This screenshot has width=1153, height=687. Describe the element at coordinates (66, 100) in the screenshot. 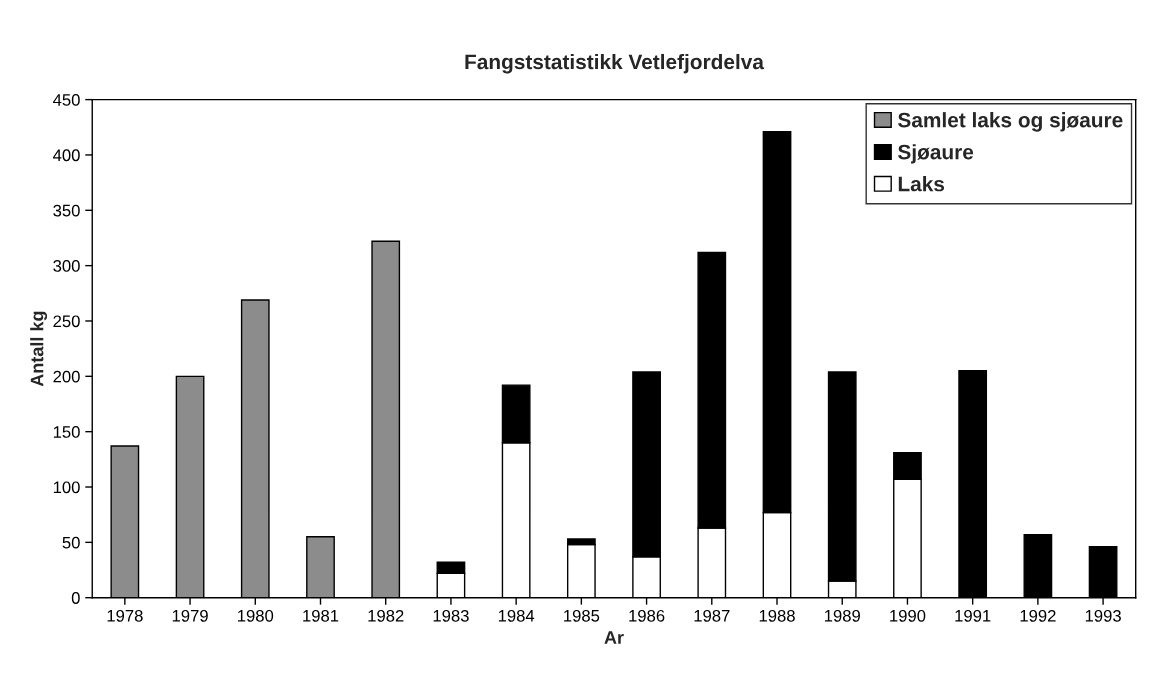

I see `y-tick-label: 450` at that location.